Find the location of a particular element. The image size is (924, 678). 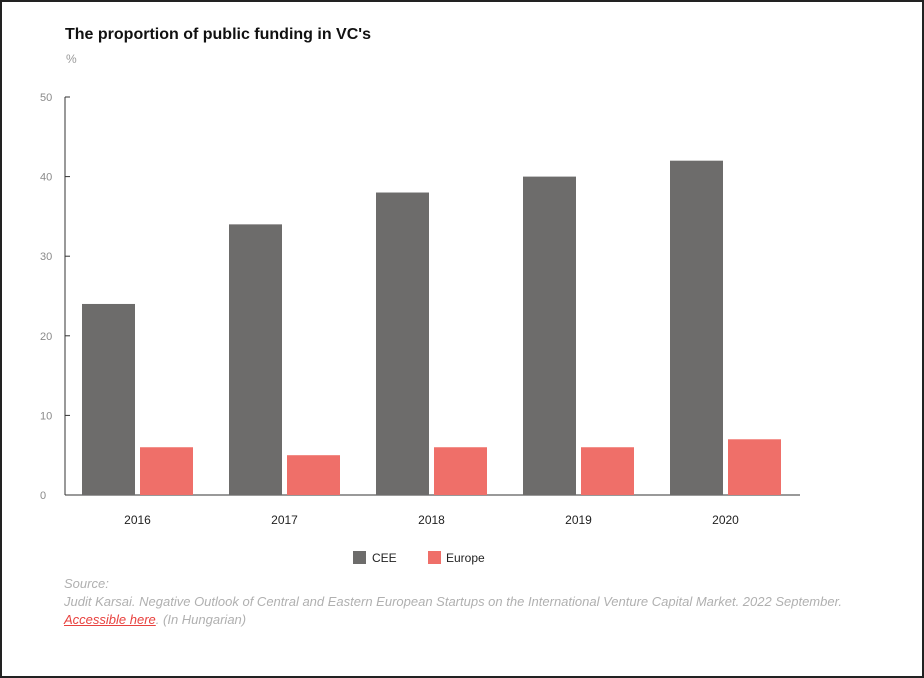

bar-cee-2020 is located at coordinates (696, 327).